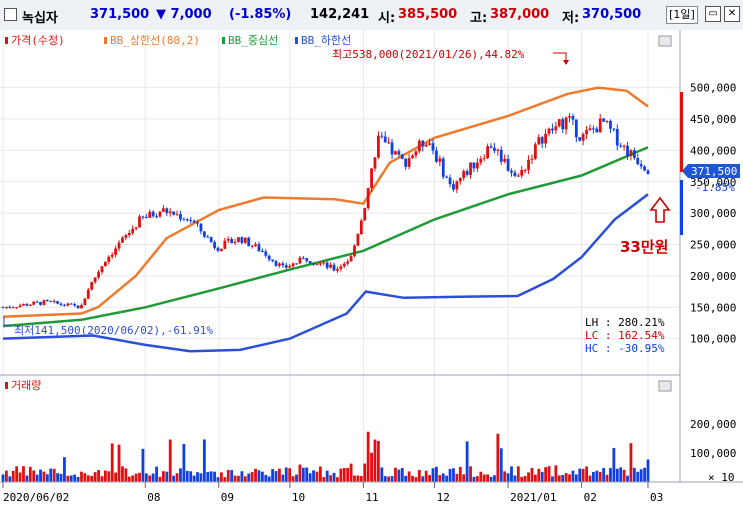  I want to click on y-tick-label: 150,000, so click(713, 307).